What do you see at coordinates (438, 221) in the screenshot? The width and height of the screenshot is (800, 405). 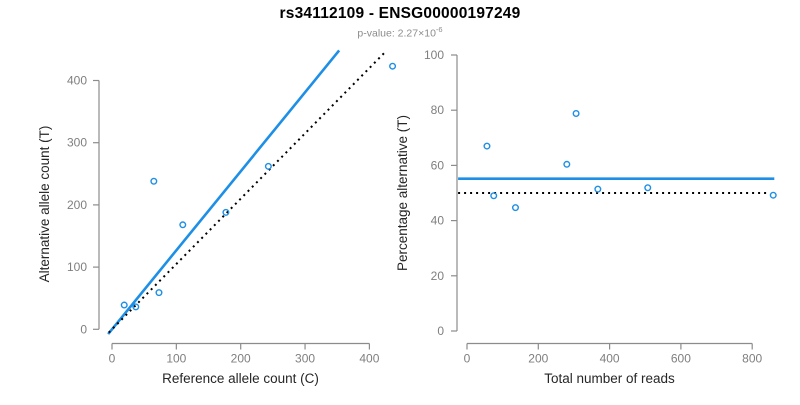 I see `y-tick-label: 40` at bounding box center [438, 221].